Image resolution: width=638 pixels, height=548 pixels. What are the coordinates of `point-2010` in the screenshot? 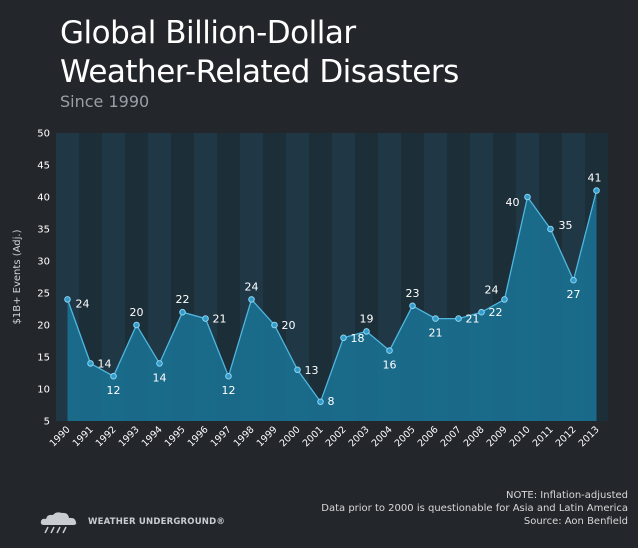 It's located at (527, 197).